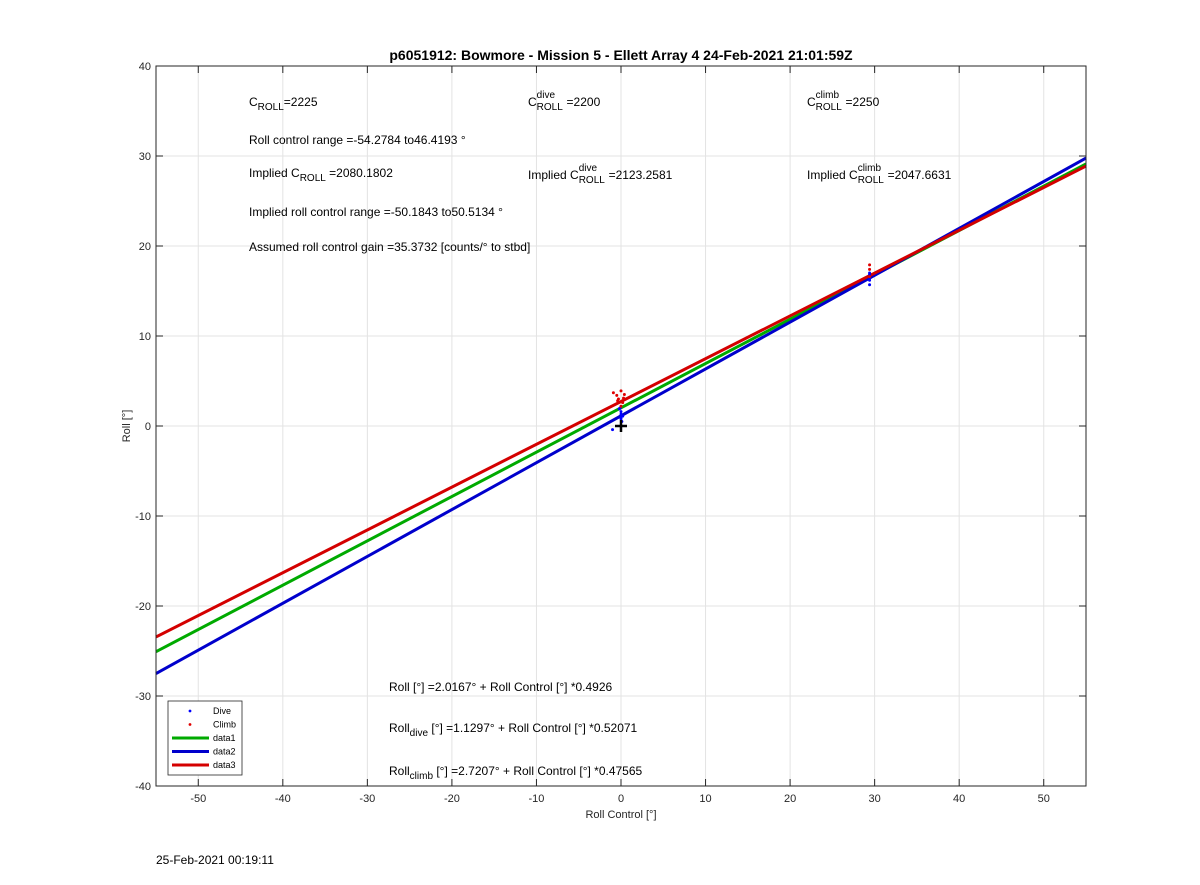 The image size is (1200, 885). What do you see at coordinates (283, 799) in the screenshot?
I see `x-tick-label: -40` at bounding box center [283, 799].